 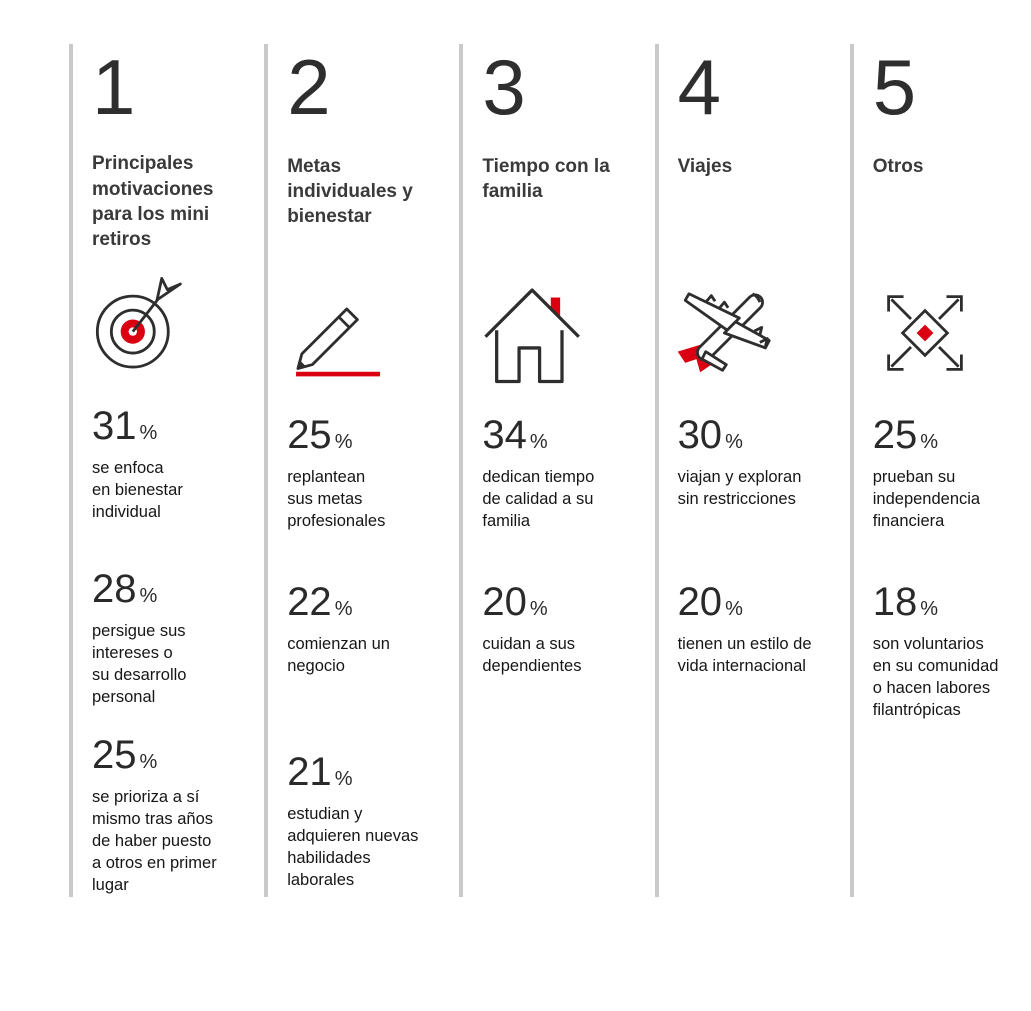 I want to click on stat-value: 28%, so click(x=125, y=589).